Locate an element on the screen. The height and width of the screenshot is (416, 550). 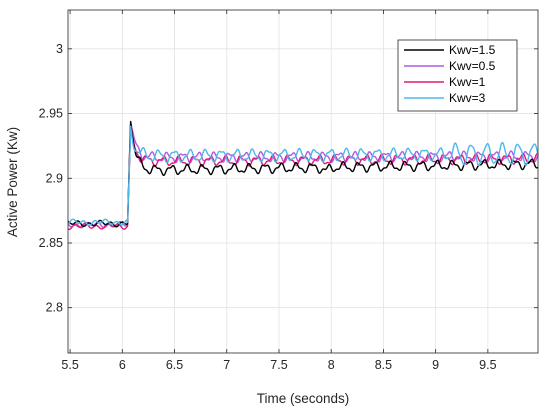
x-tick-label: 9 is located at coordinates (435, 365).